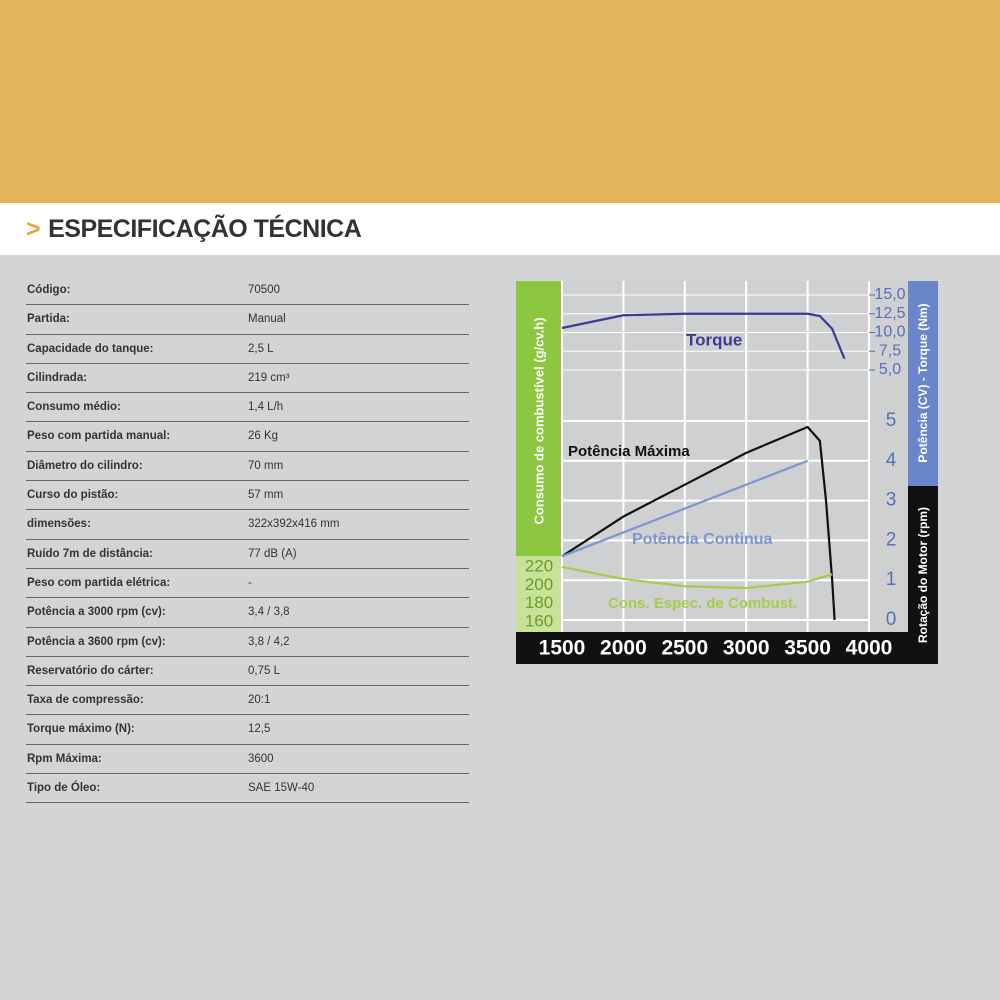 The image size is (1000, 1000). What do you see at coordinates (90, 670) in the screenshot?
I see `spec-label: Reservatório do cárter:` at bounding box center [90, 670].